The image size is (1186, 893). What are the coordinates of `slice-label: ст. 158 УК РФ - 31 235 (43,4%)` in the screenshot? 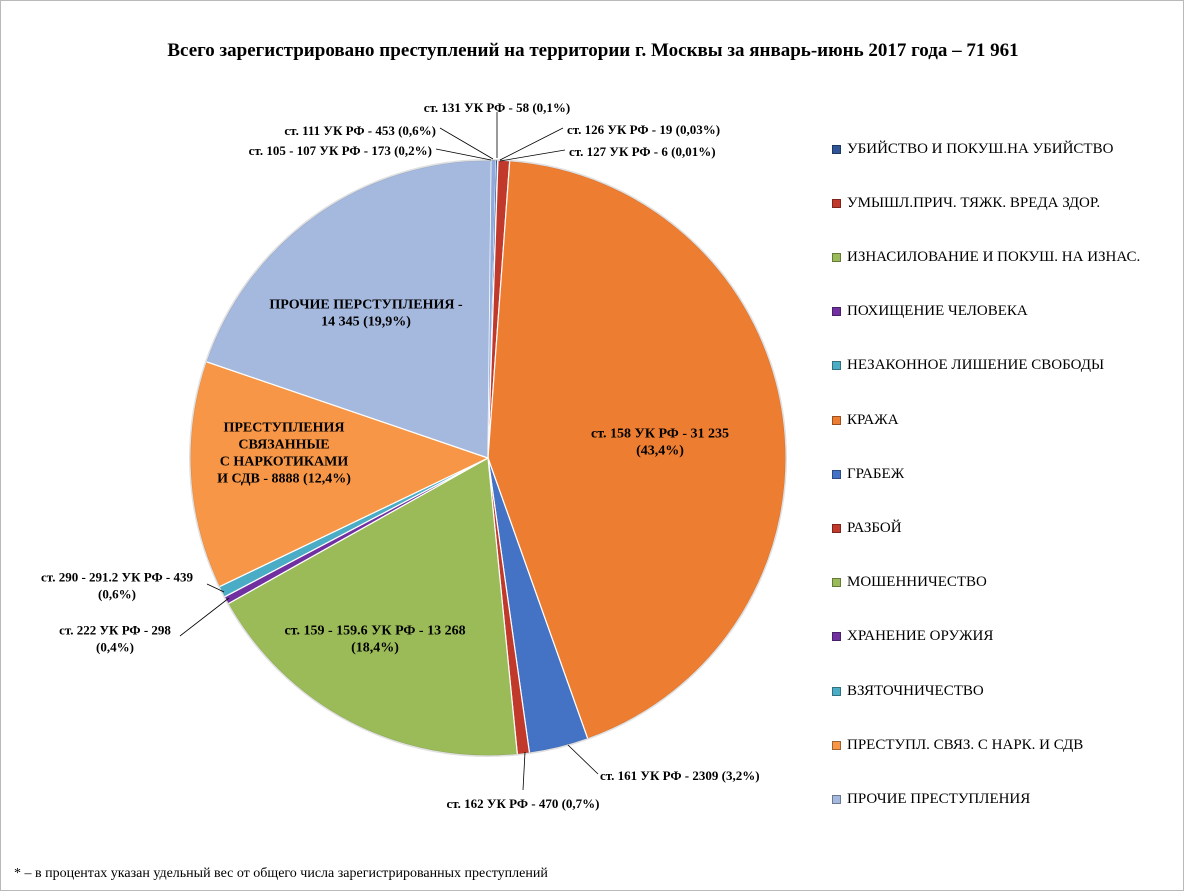 It's located at (660, 443).